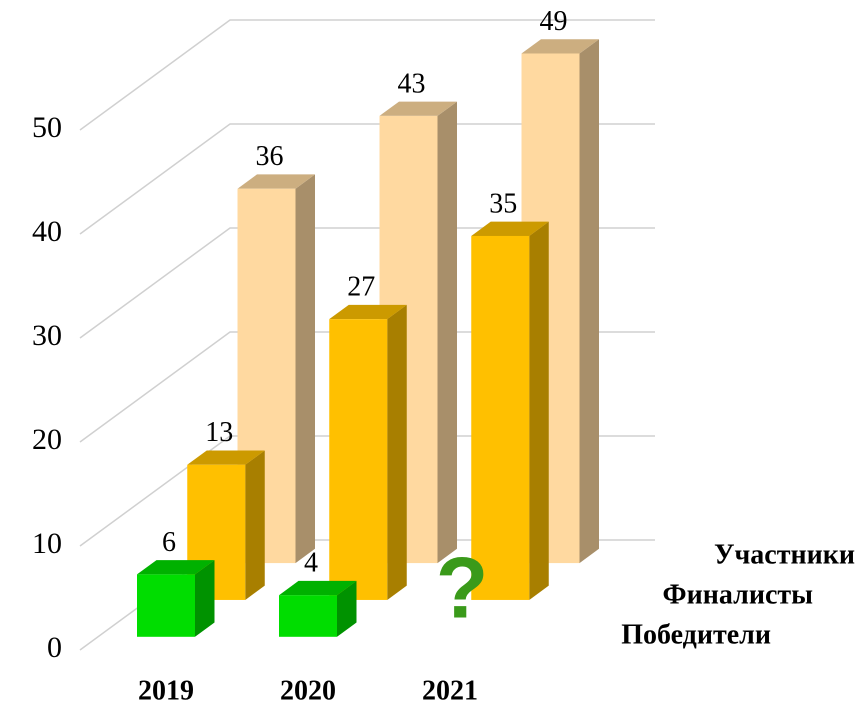 The width and height of the screenshot is (861, 710). What do you see at coordinates (554, 21) in the screenshot?
I see `value-label: 49` at bounding box center [554, 21].